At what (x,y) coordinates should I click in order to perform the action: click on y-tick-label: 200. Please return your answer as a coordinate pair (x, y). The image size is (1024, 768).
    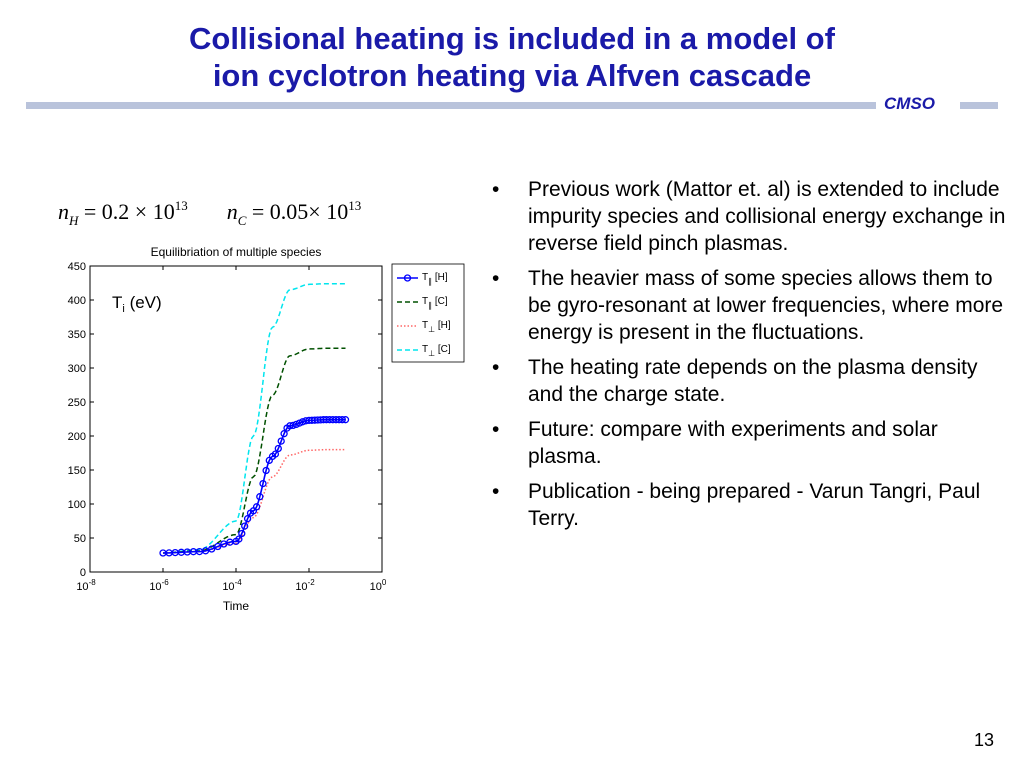
    Looking at the image, I should click on (77, 437).